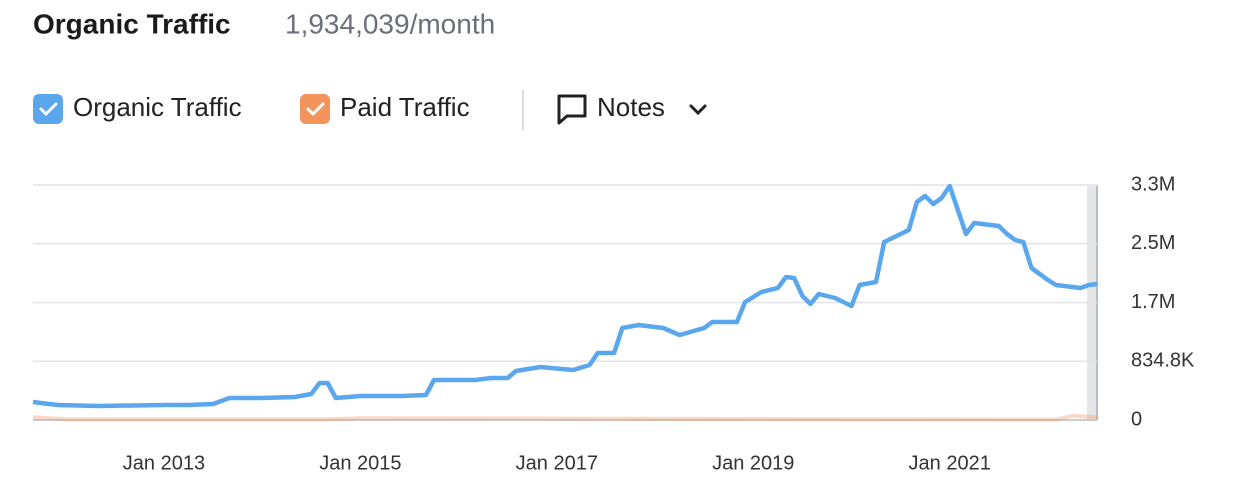 The image size is (1250, 494). I want to click on legend-item: Paid Traffic, so click(385, 108).